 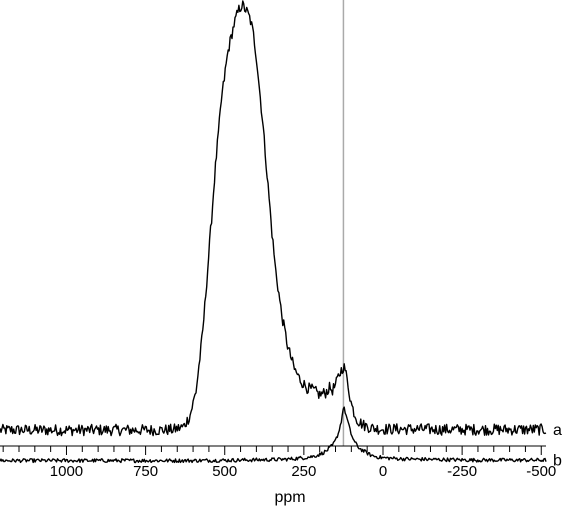 I want to click on x-tick-label: 500, so click(x=224, y=471).